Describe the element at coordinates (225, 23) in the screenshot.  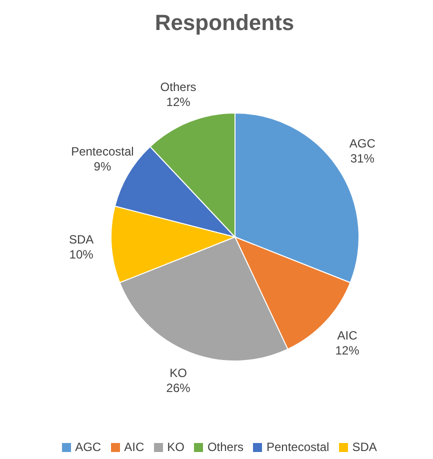
I see `chart-title: Respondents` at that location.